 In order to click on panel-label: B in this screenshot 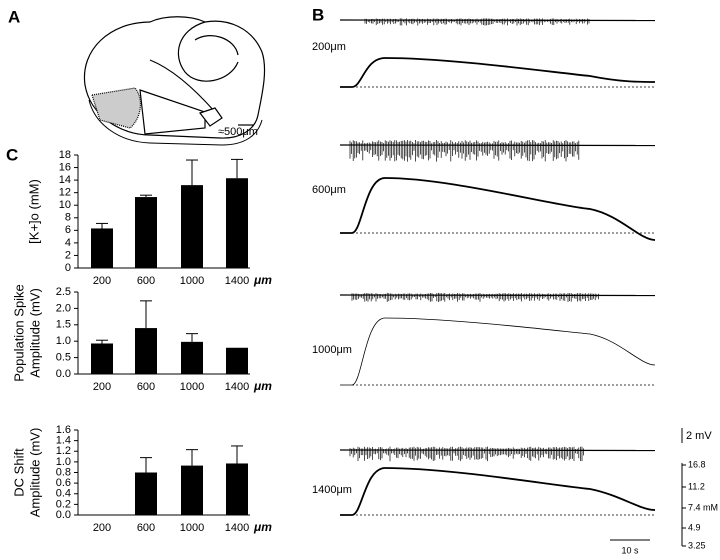, I will do `click(318, 14)`.